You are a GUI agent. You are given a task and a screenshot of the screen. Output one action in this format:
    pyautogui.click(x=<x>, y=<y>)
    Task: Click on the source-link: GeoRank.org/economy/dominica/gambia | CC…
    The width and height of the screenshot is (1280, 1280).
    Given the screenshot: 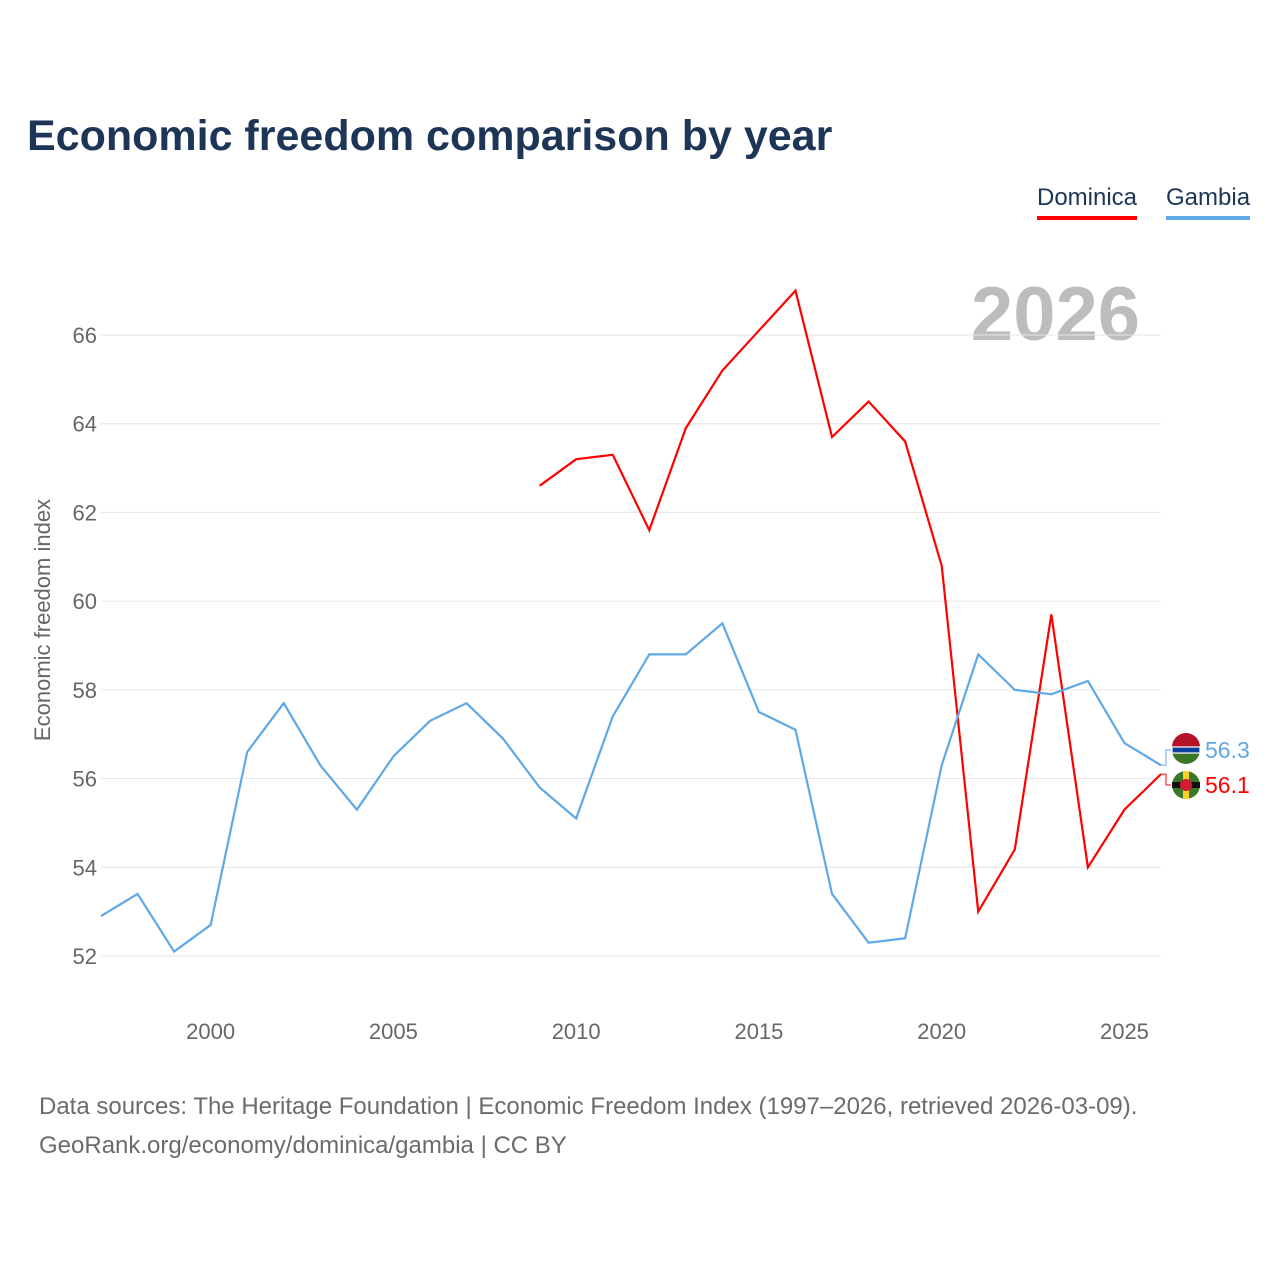 What is the action you would take?
    pyautogui.click(x=303, y=1145)
    